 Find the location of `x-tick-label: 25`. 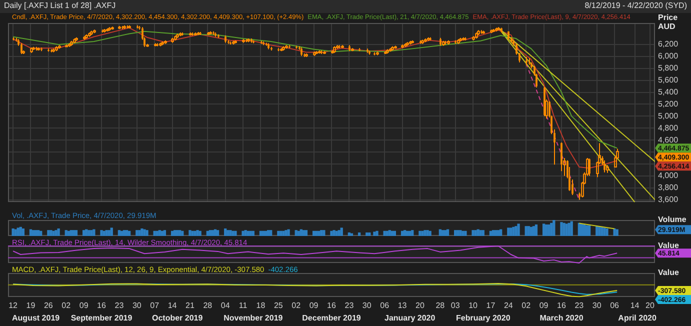

x-tick-label: 25 is located at coordinates (279, 305).